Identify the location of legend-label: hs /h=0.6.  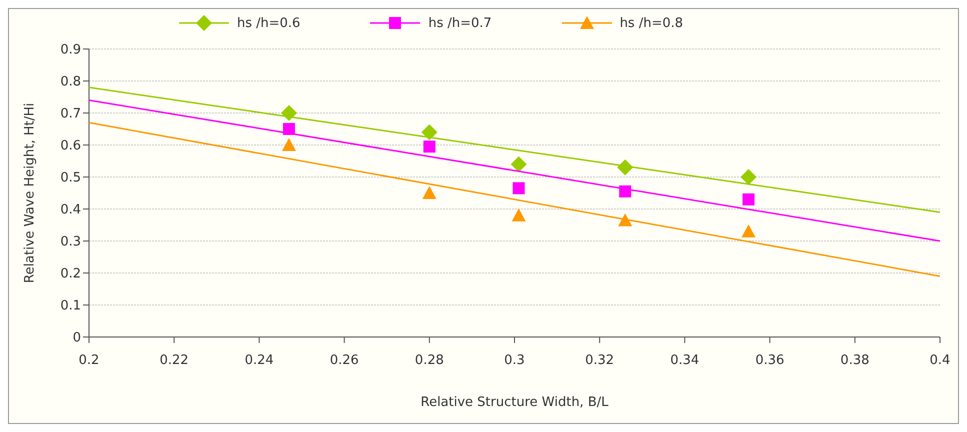
(268, 23).